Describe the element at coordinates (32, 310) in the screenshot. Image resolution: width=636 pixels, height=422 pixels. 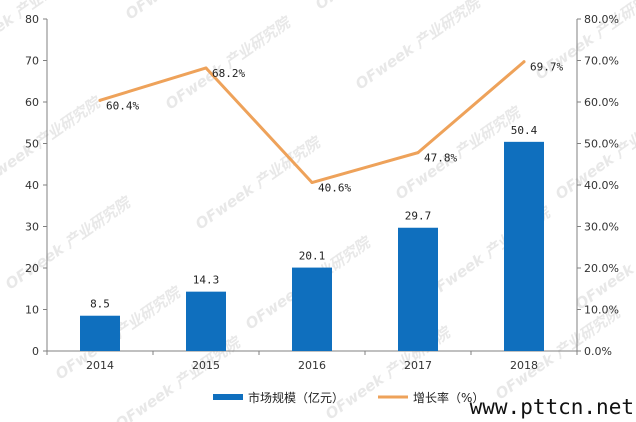
I see `left-tick-label: 10` at that location.